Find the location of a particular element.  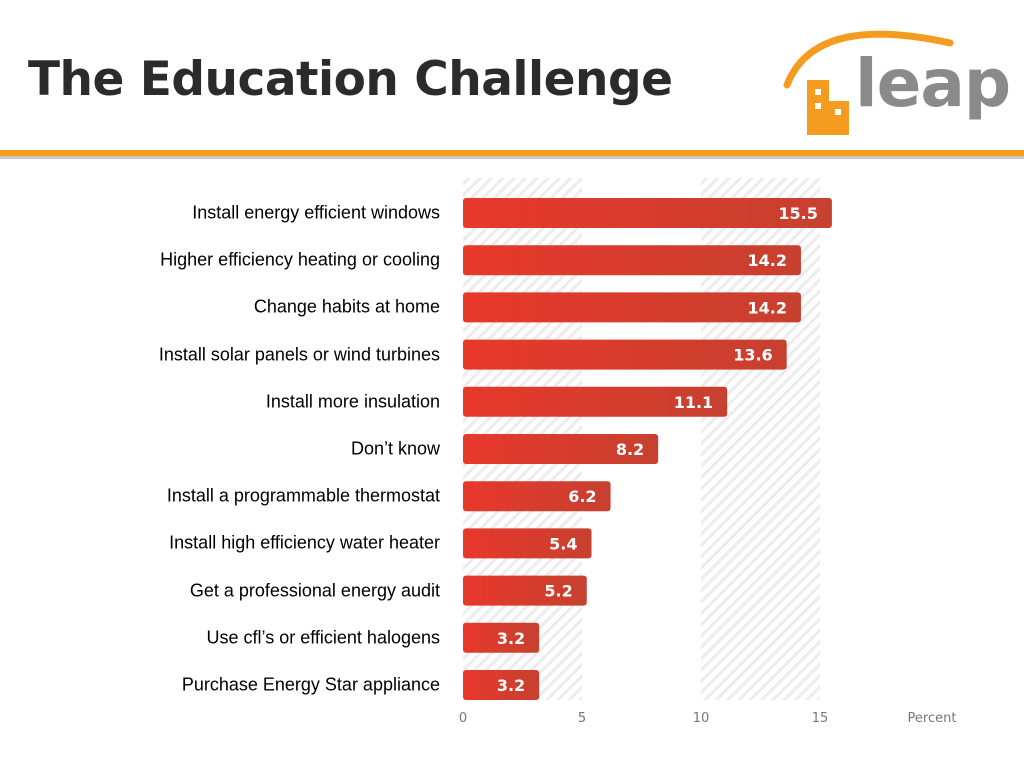

header-divider is located at coordinates (512, 153).